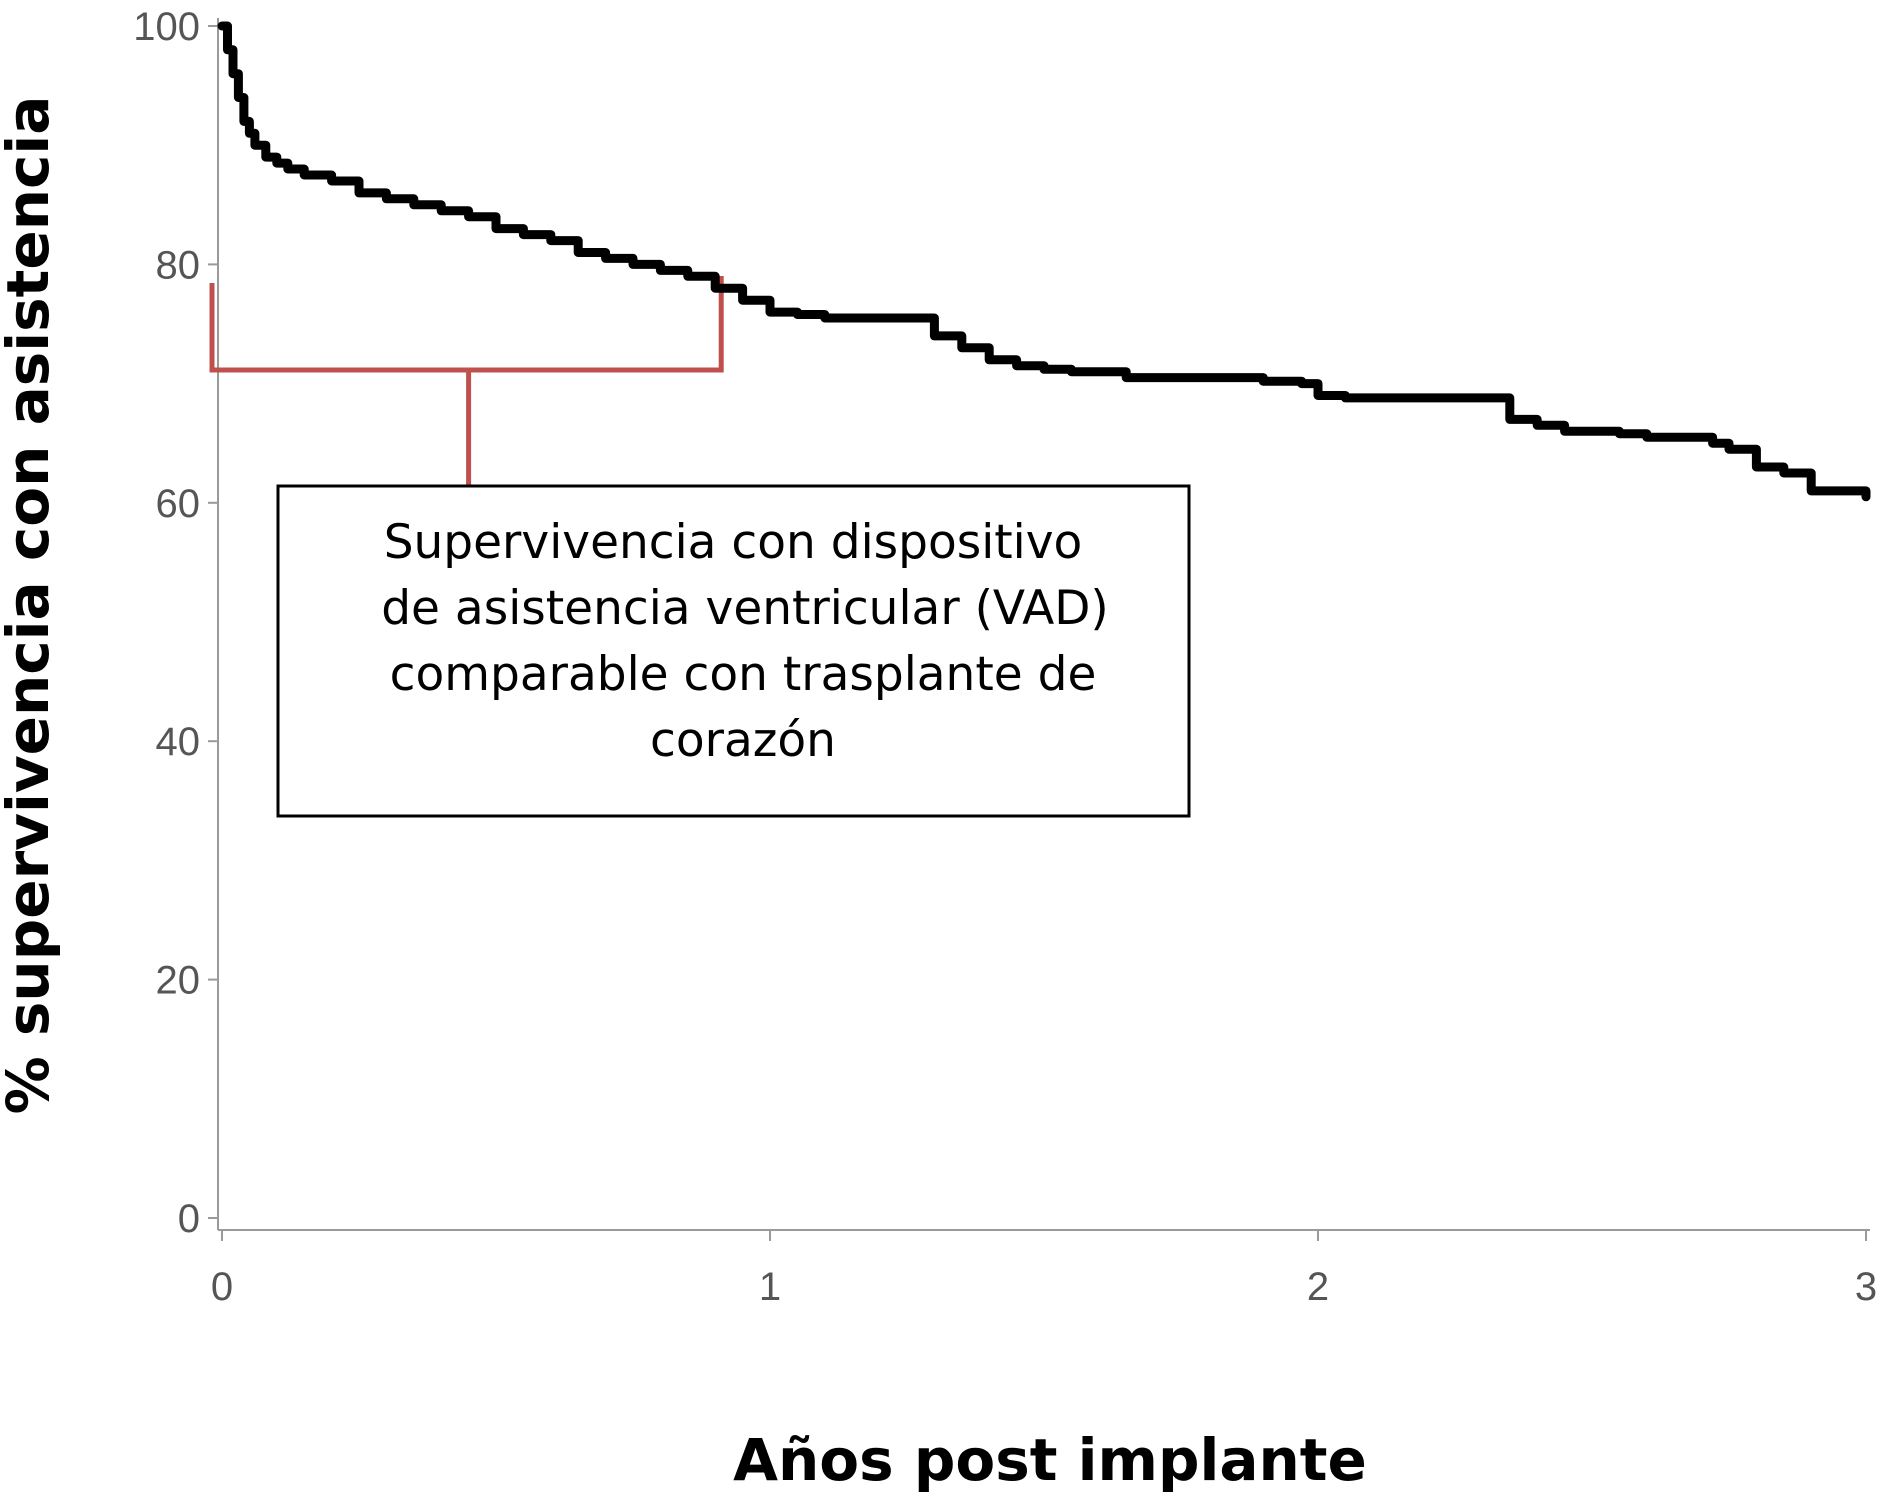 The height and width of the screenshot is (1500, 1884). What do you see at coordinates (743, 674) in the screenshot?
I see `annotation-line-3: comparable con trasplante de` at bounding box center [743, 674].